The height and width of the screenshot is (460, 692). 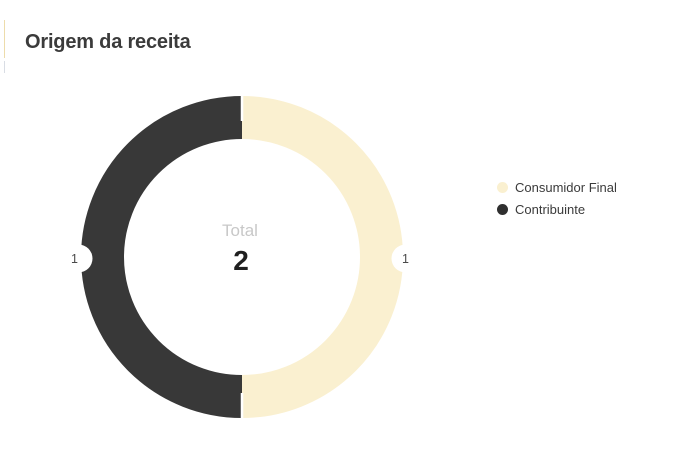 I want to click on legend-item-consumidor-final: Consumidor Final, so click(x=557, y=187).